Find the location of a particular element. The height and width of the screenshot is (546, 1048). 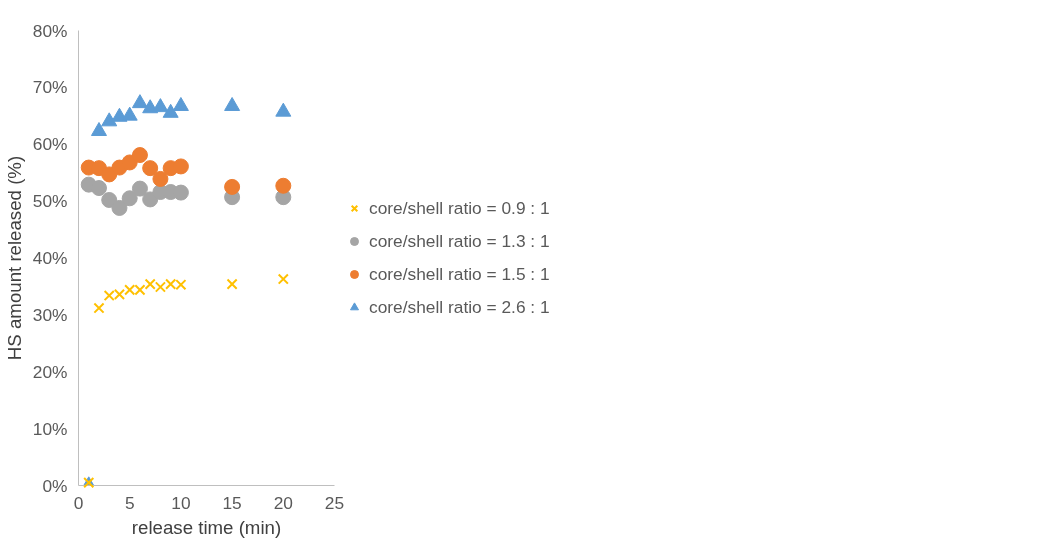

x-tick-label: 10 is located at coordinates (181, 502).